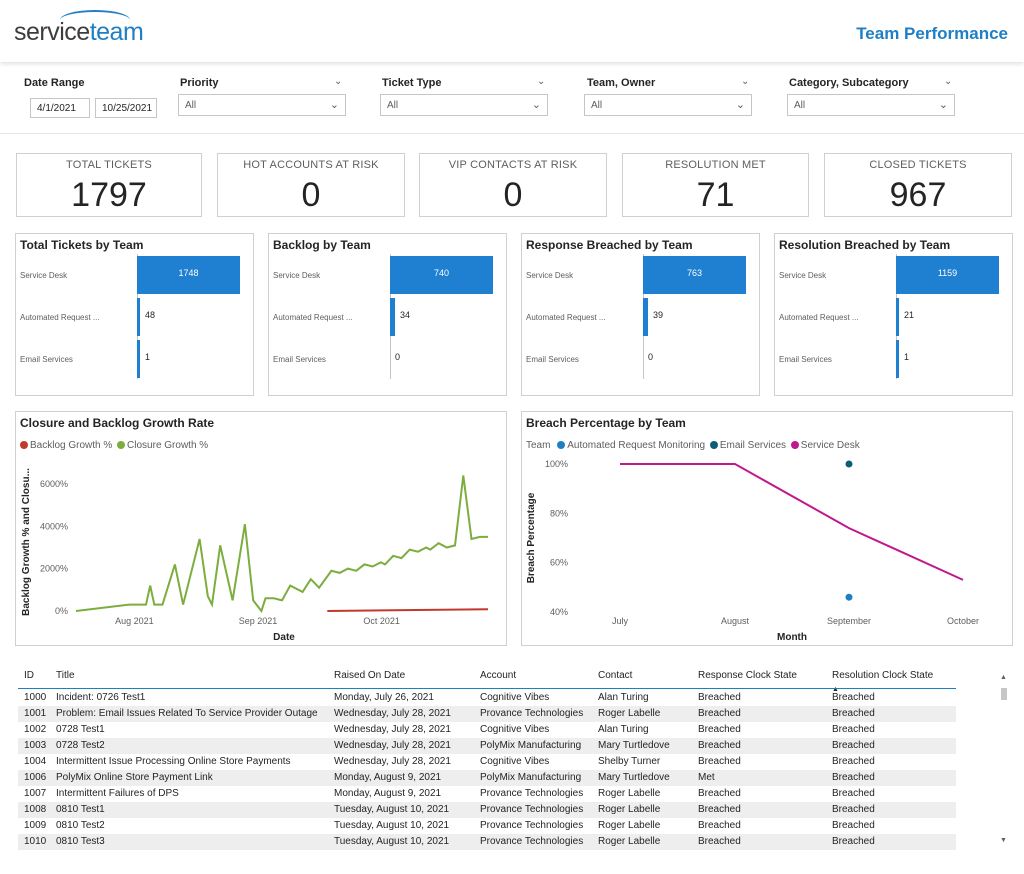  What do you see at coordinates (498, 675) in the screenshot?
I see `col-header-account: Account` at bounding box center [498, 675].